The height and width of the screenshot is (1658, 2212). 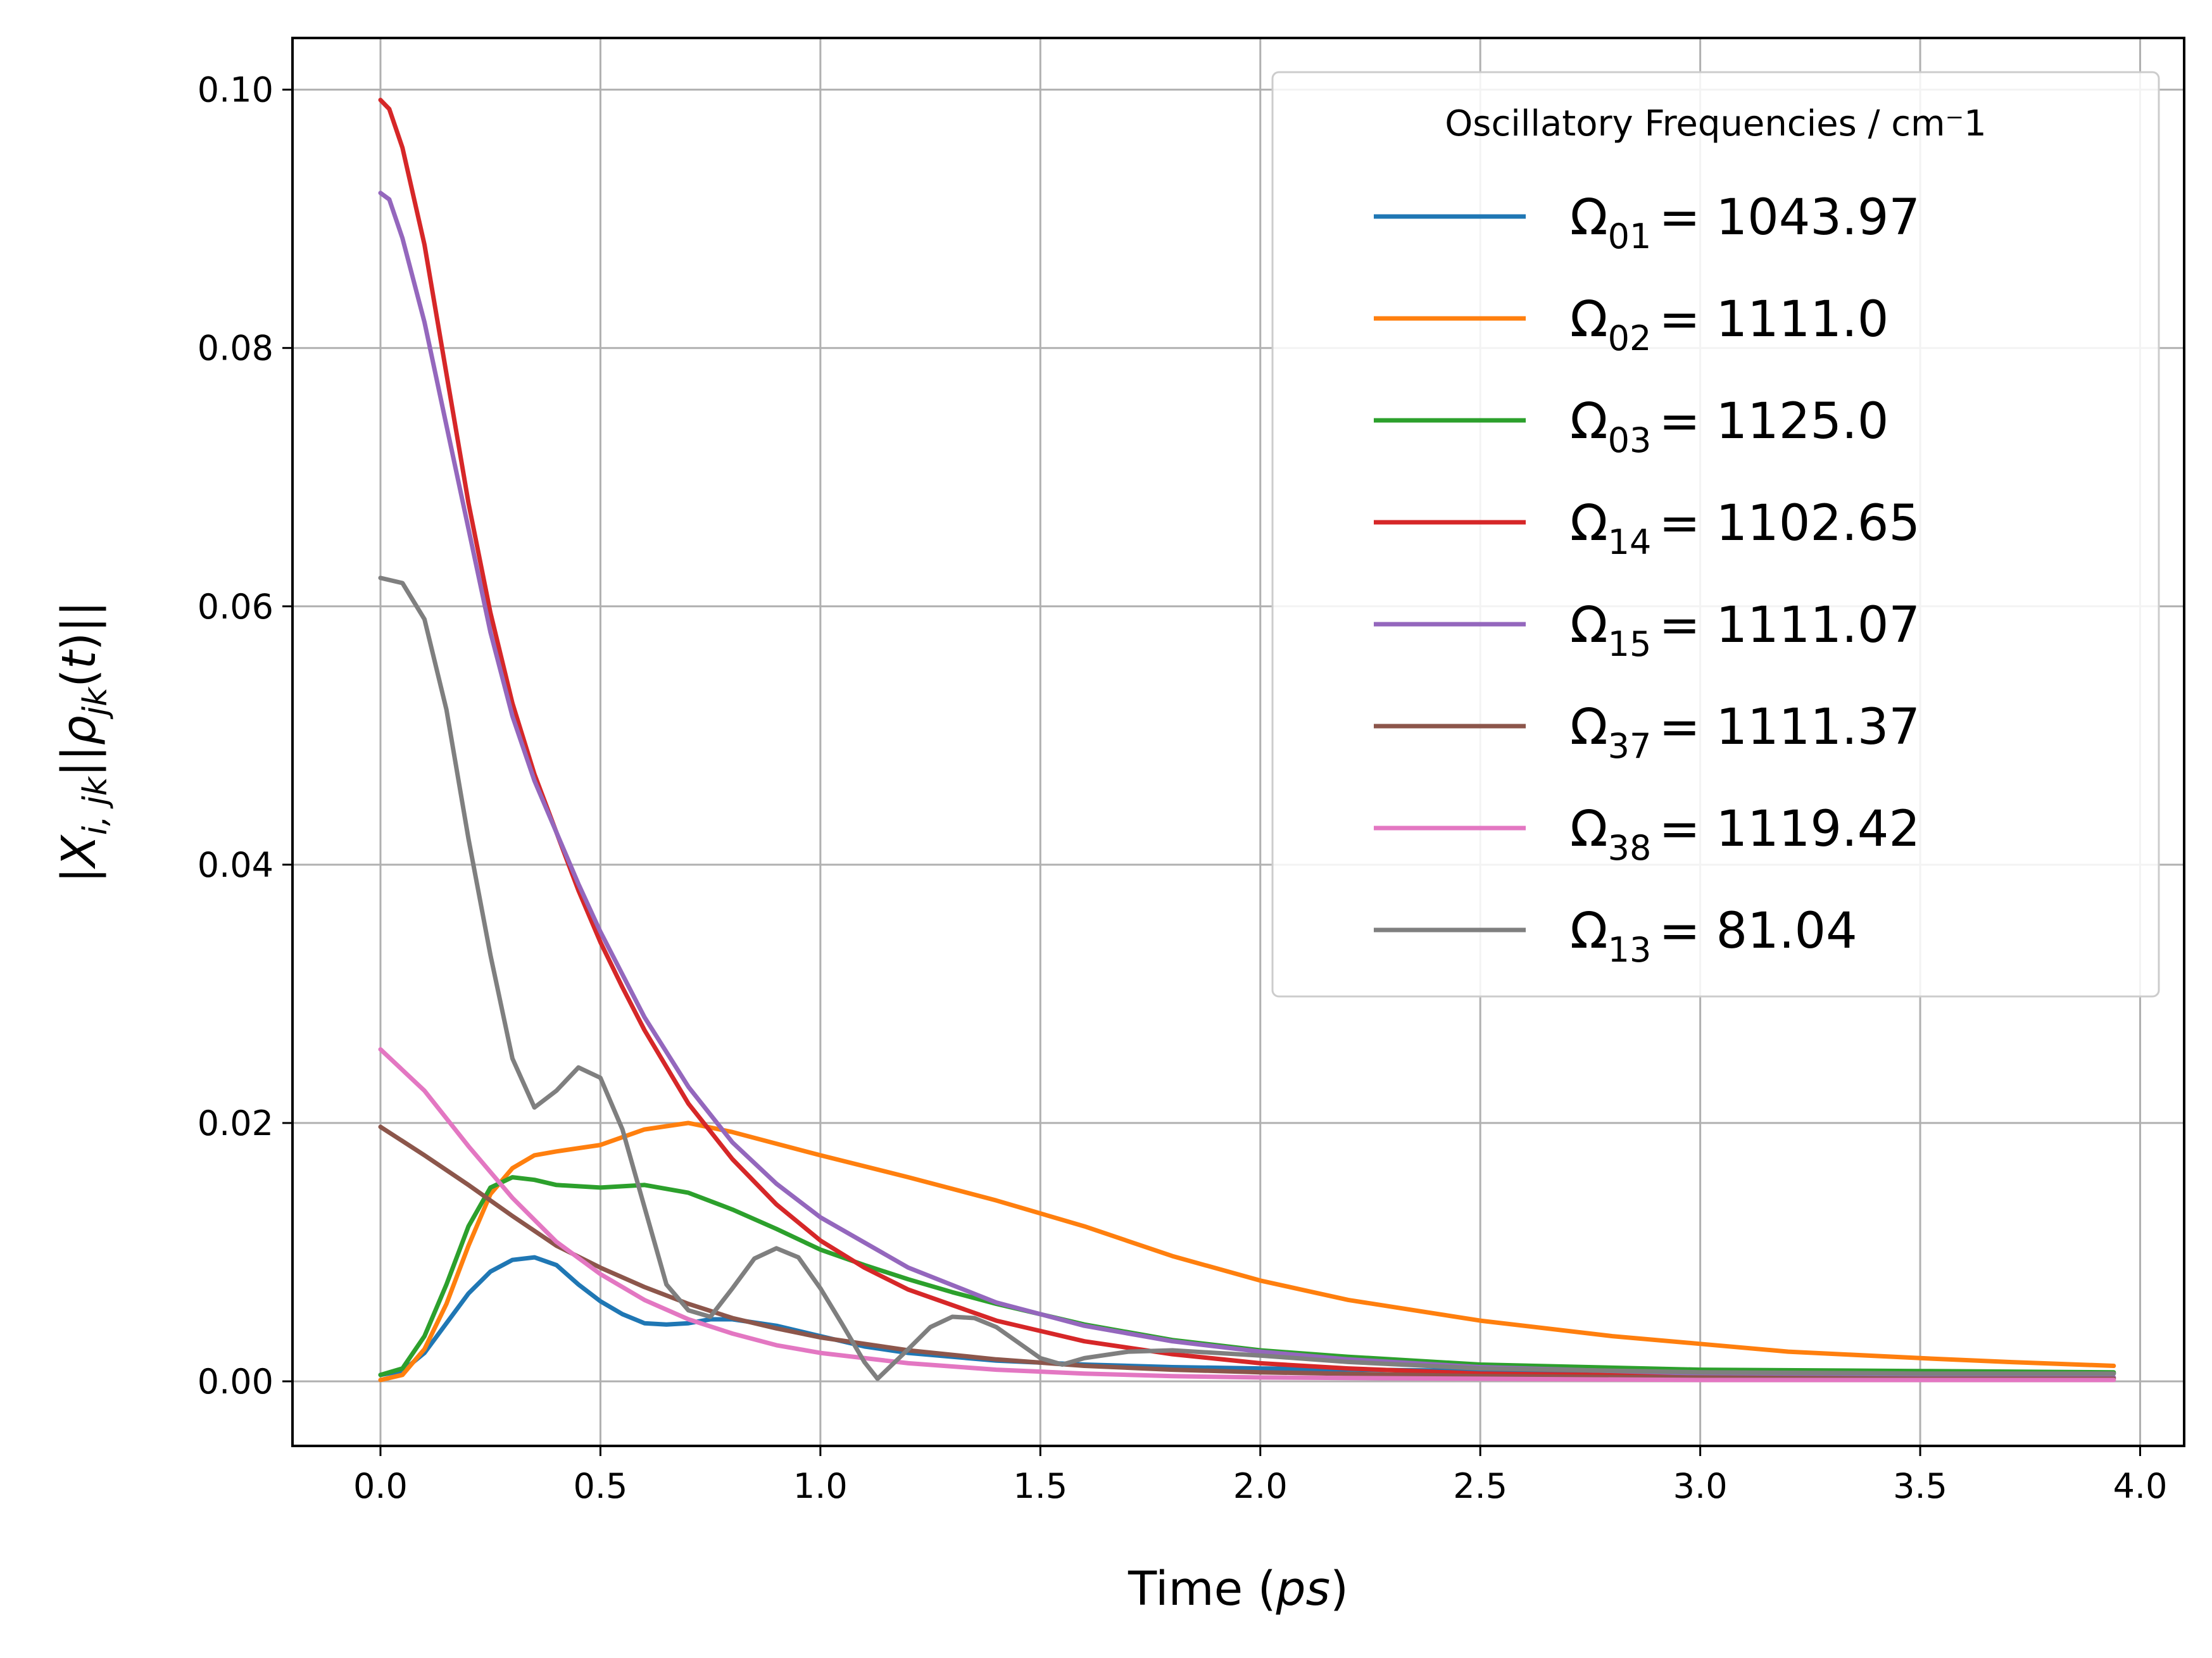 What do you see at coordinates (1260, 1486) in the screenshot?
I see `x-tick-label: 2.0` at bounding box center [1260, 1486].